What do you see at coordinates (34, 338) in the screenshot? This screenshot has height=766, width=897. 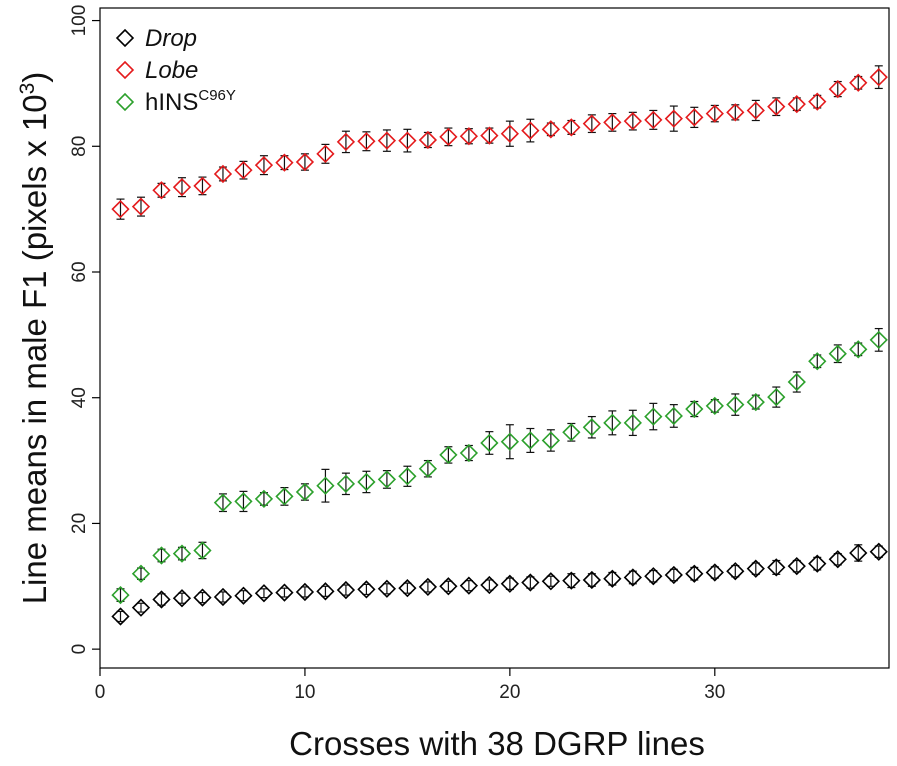 I see `y-axis-title: Line means in male F1 (pixels x 103)` at bounding box center [34, 338].